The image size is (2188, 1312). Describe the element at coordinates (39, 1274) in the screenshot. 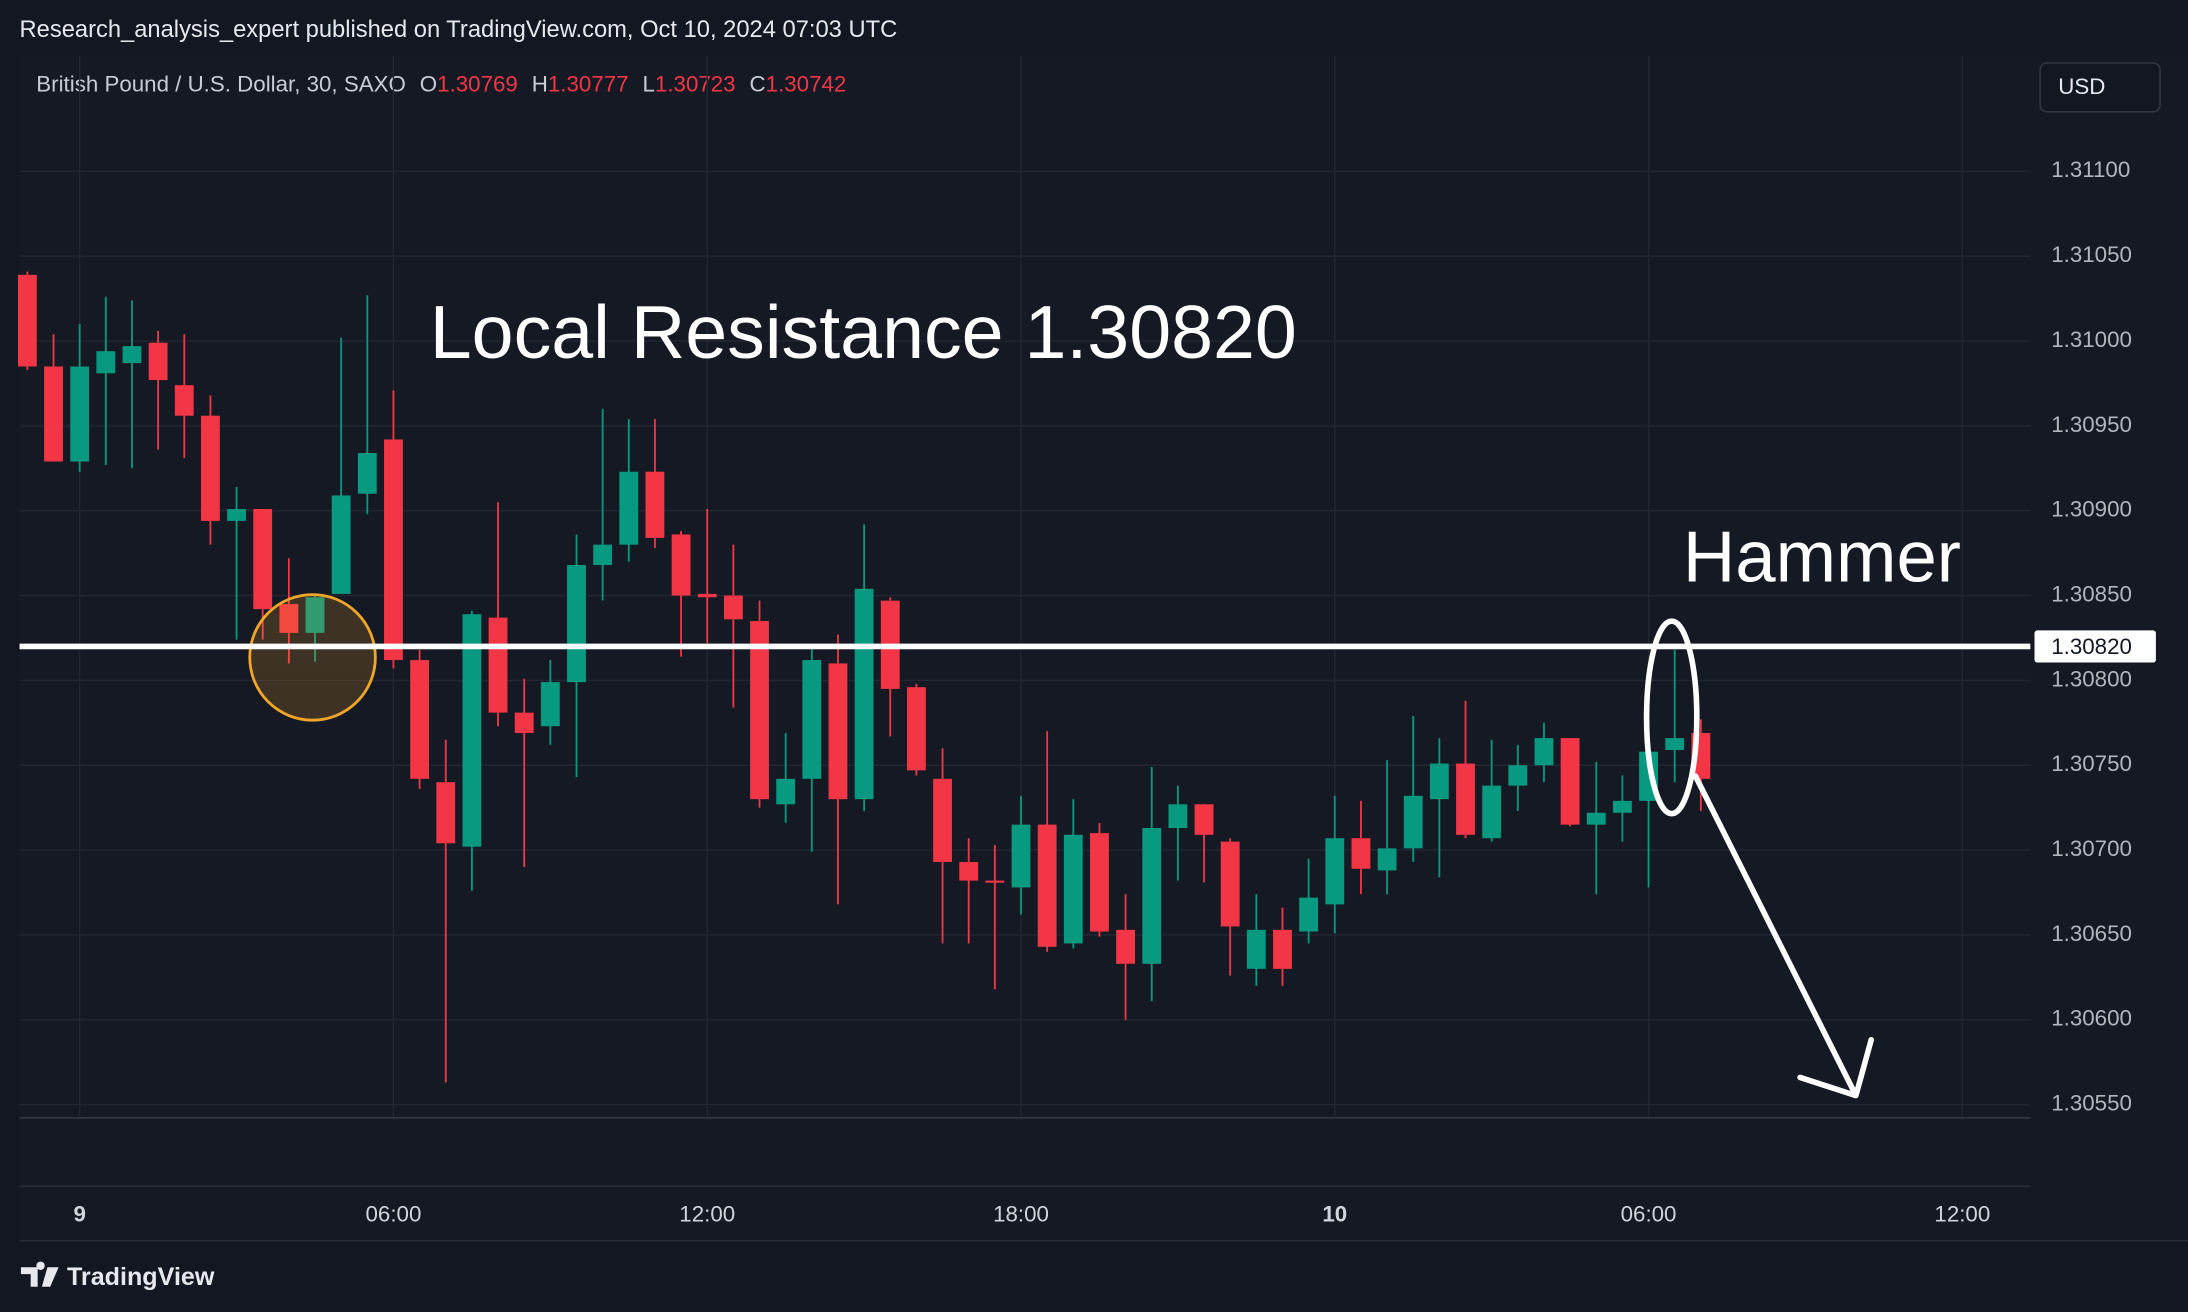

I see `brand-logo` at that location.